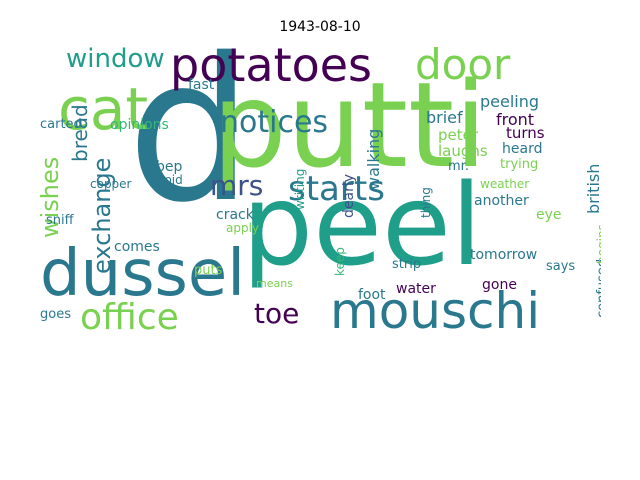 The height and width of the screenshot is (480, 640). Describe the element at coordinates (143, 274) in the screenshot. I see `word-dussel: dussel` at that location.